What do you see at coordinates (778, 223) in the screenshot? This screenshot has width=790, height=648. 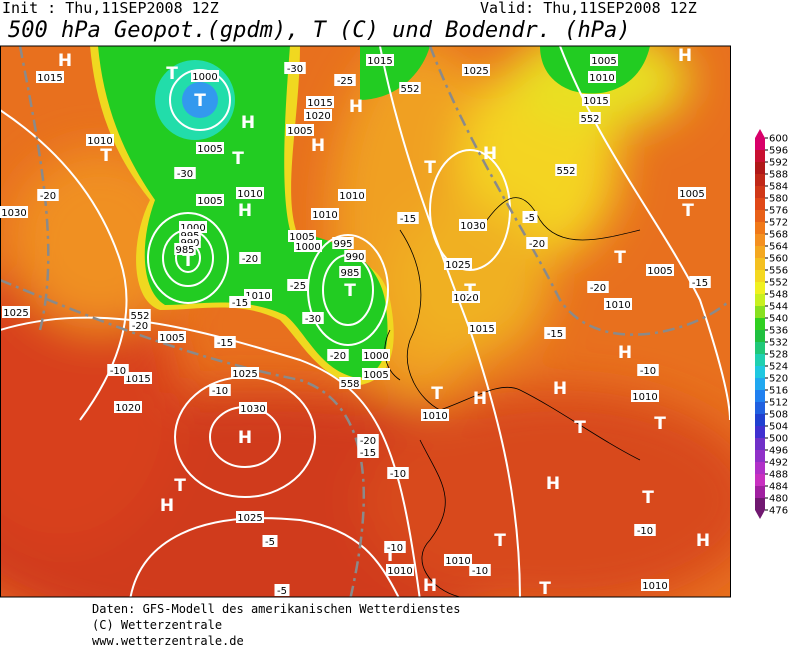 I see `colorbar-tick-label: 572` at bounding box center [778, 223].